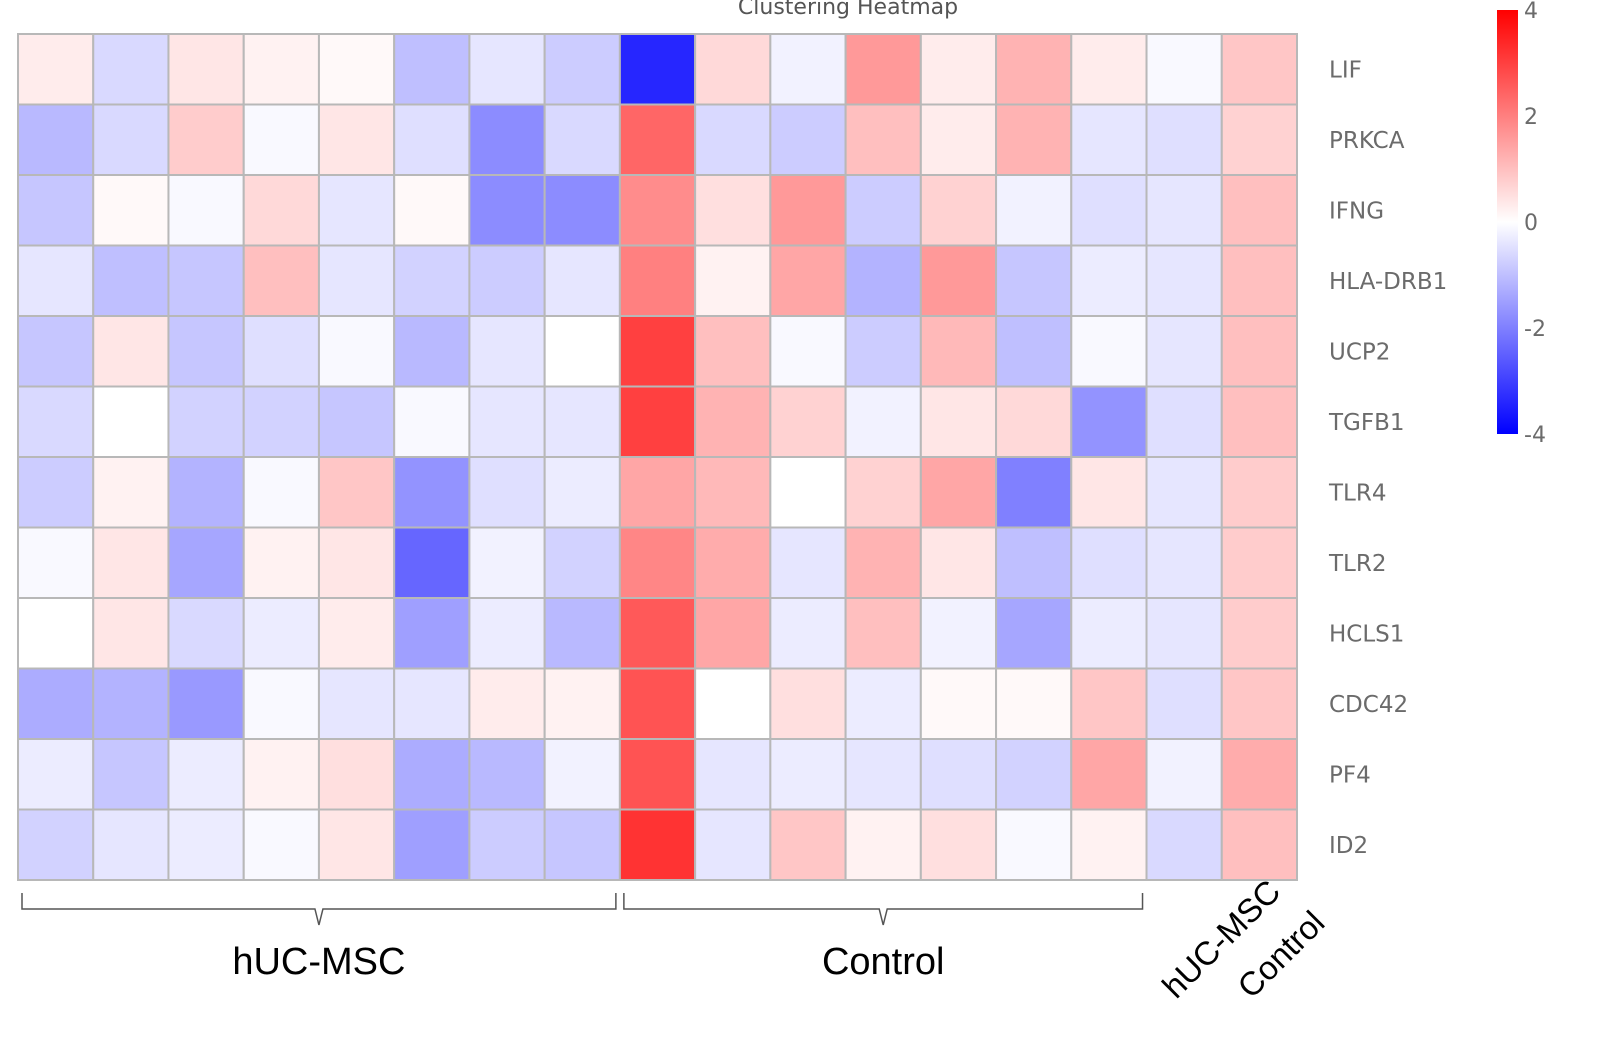 This screenshot has height=1044, width=1623. Describe the element at coordinates (1535, 435) in the screenshot. I see `colorbar-tick-label: -4` at that location.